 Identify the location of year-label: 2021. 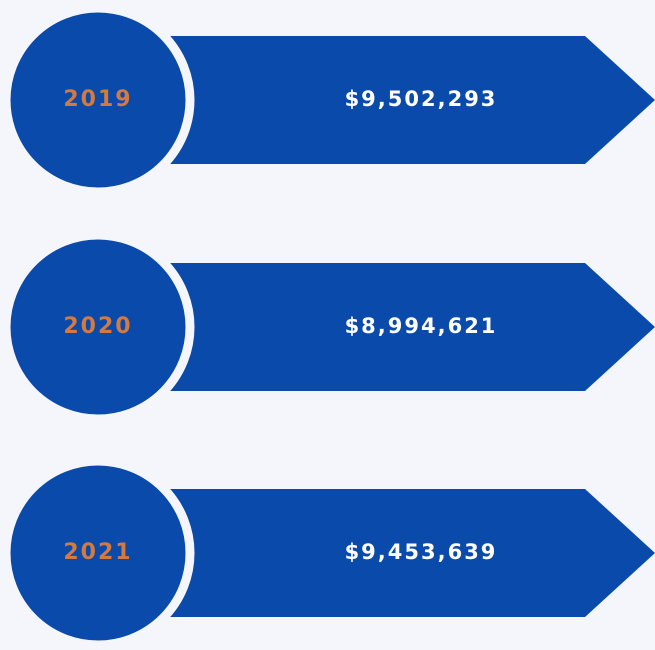
(97, 552).